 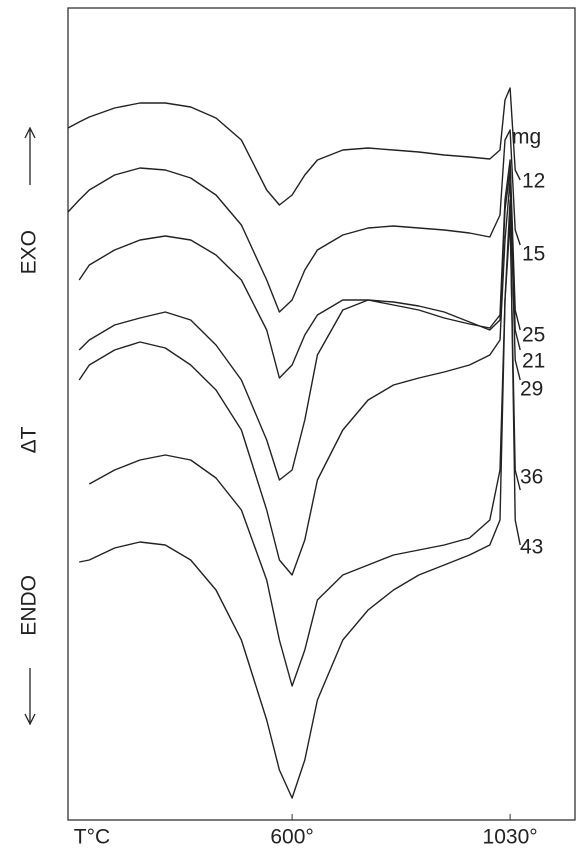 I want to click on x-tick-label: 1030°, so click(x=510, y=837).